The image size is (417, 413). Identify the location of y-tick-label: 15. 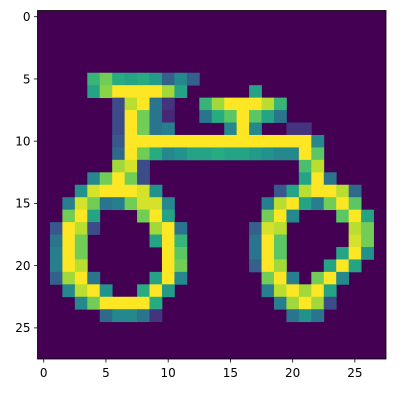
(22, 204).